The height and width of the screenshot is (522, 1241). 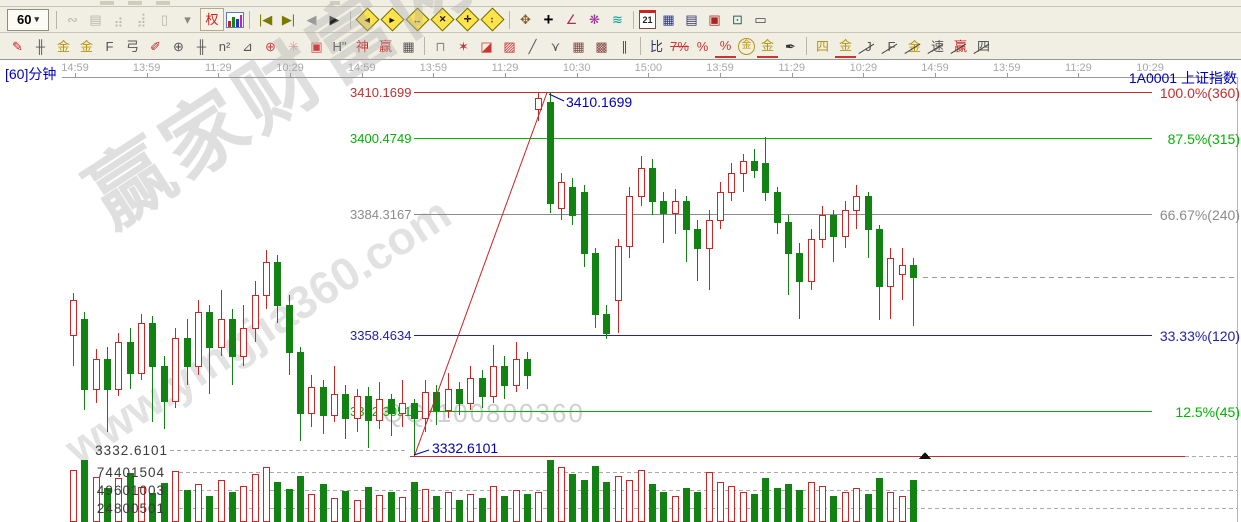 I want to click on gold-circle-icon: 金, so click(x=746, y=46).